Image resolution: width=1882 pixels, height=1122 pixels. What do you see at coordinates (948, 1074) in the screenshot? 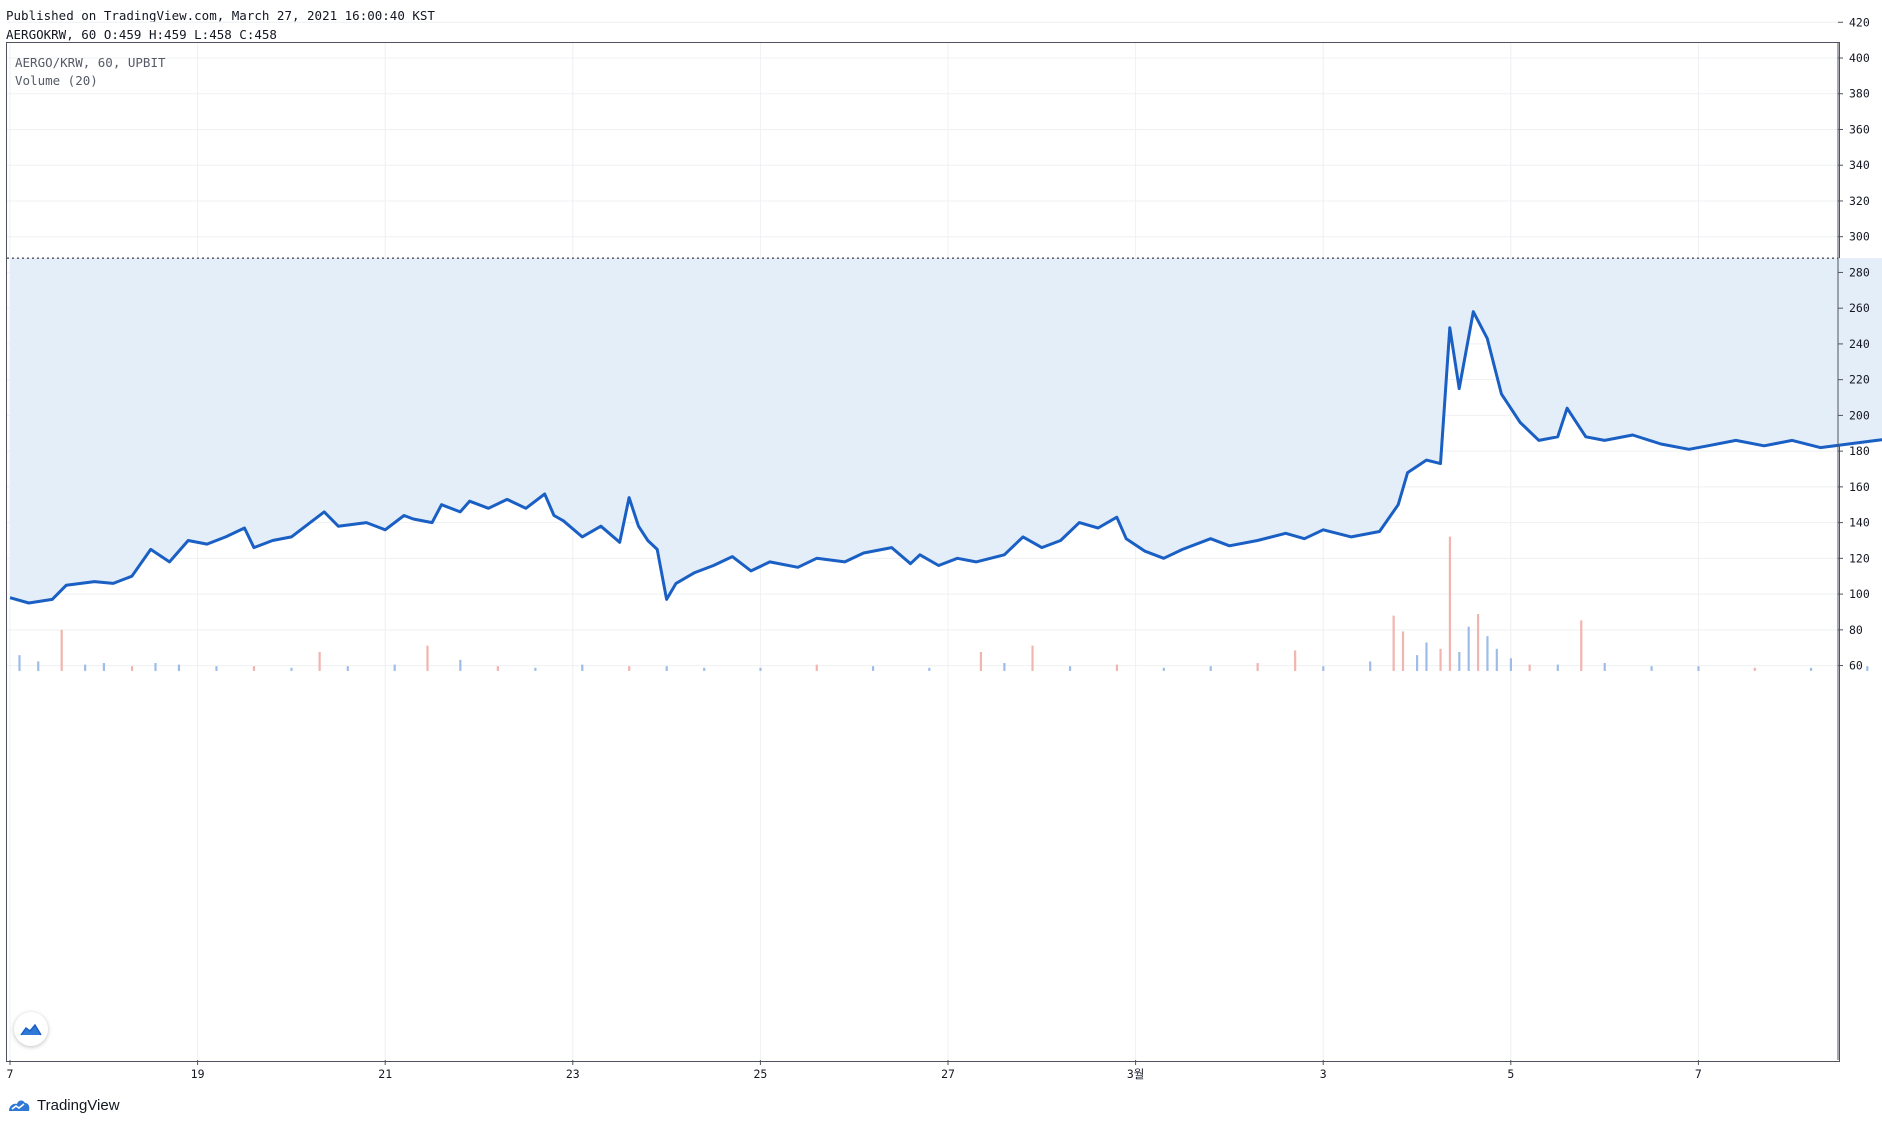
I see `x-tick-label: 27` at bounding box center [948, 1074].